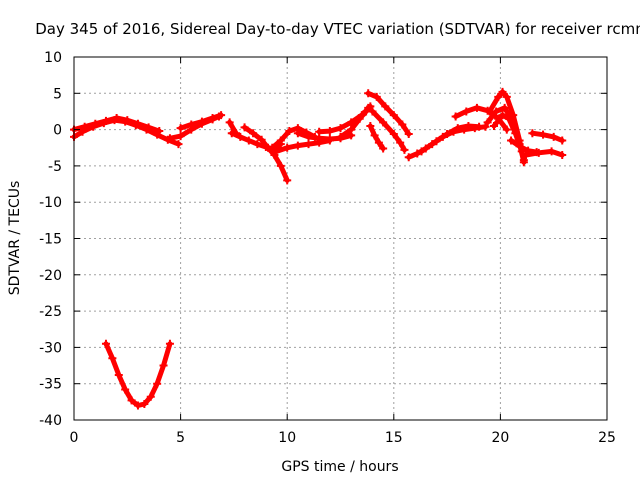 Image resolution: width=640 pixels, height=480 pixels. I want to click on x-tick-label: 15, so click(394, 438).